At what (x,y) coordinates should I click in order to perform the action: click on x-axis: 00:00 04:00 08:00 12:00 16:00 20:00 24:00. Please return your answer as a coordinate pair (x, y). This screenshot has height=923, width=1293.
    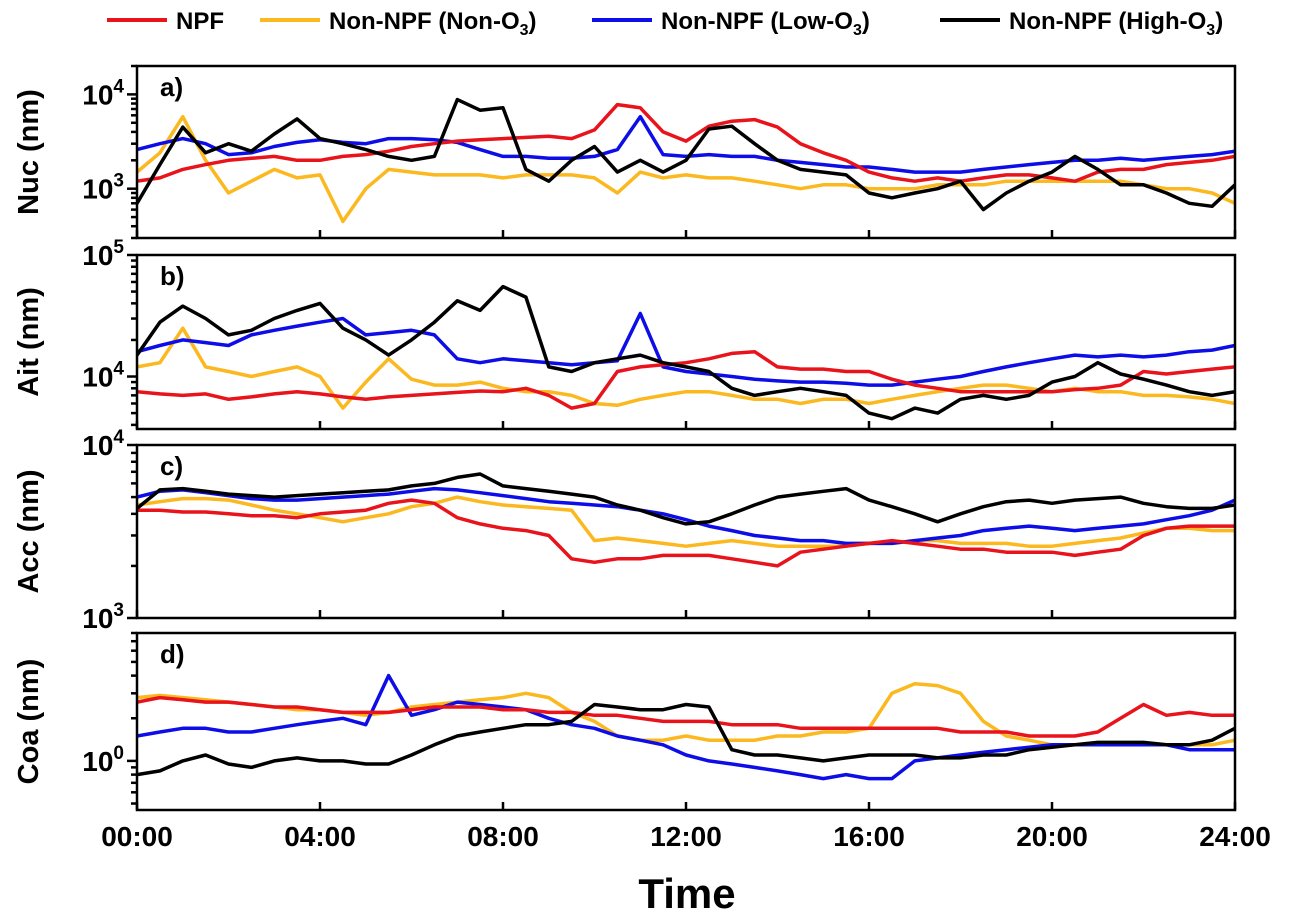
    Looking at the image, I should click on (686, 836).